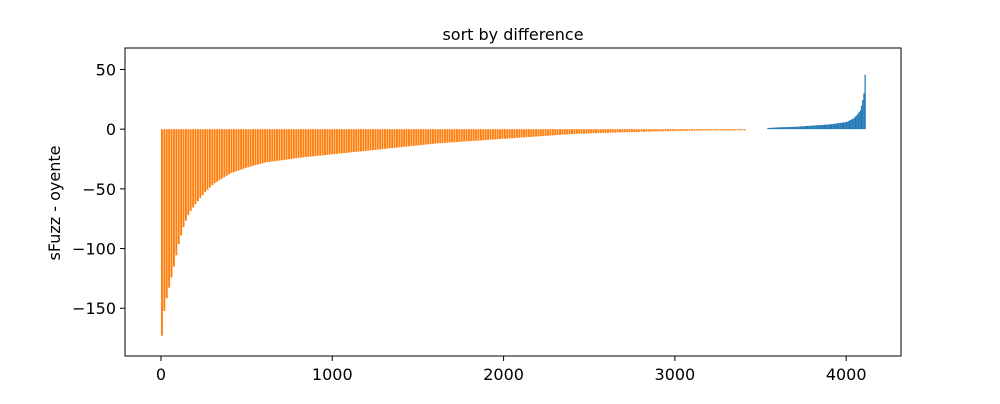 The height and width of the screenshot is (404, 1000). What do you see at coordinates (511, 370) in the screenshot?
I see `x-axis: 0 1000 2000 3000 4000` at bounding box center [511, 370].